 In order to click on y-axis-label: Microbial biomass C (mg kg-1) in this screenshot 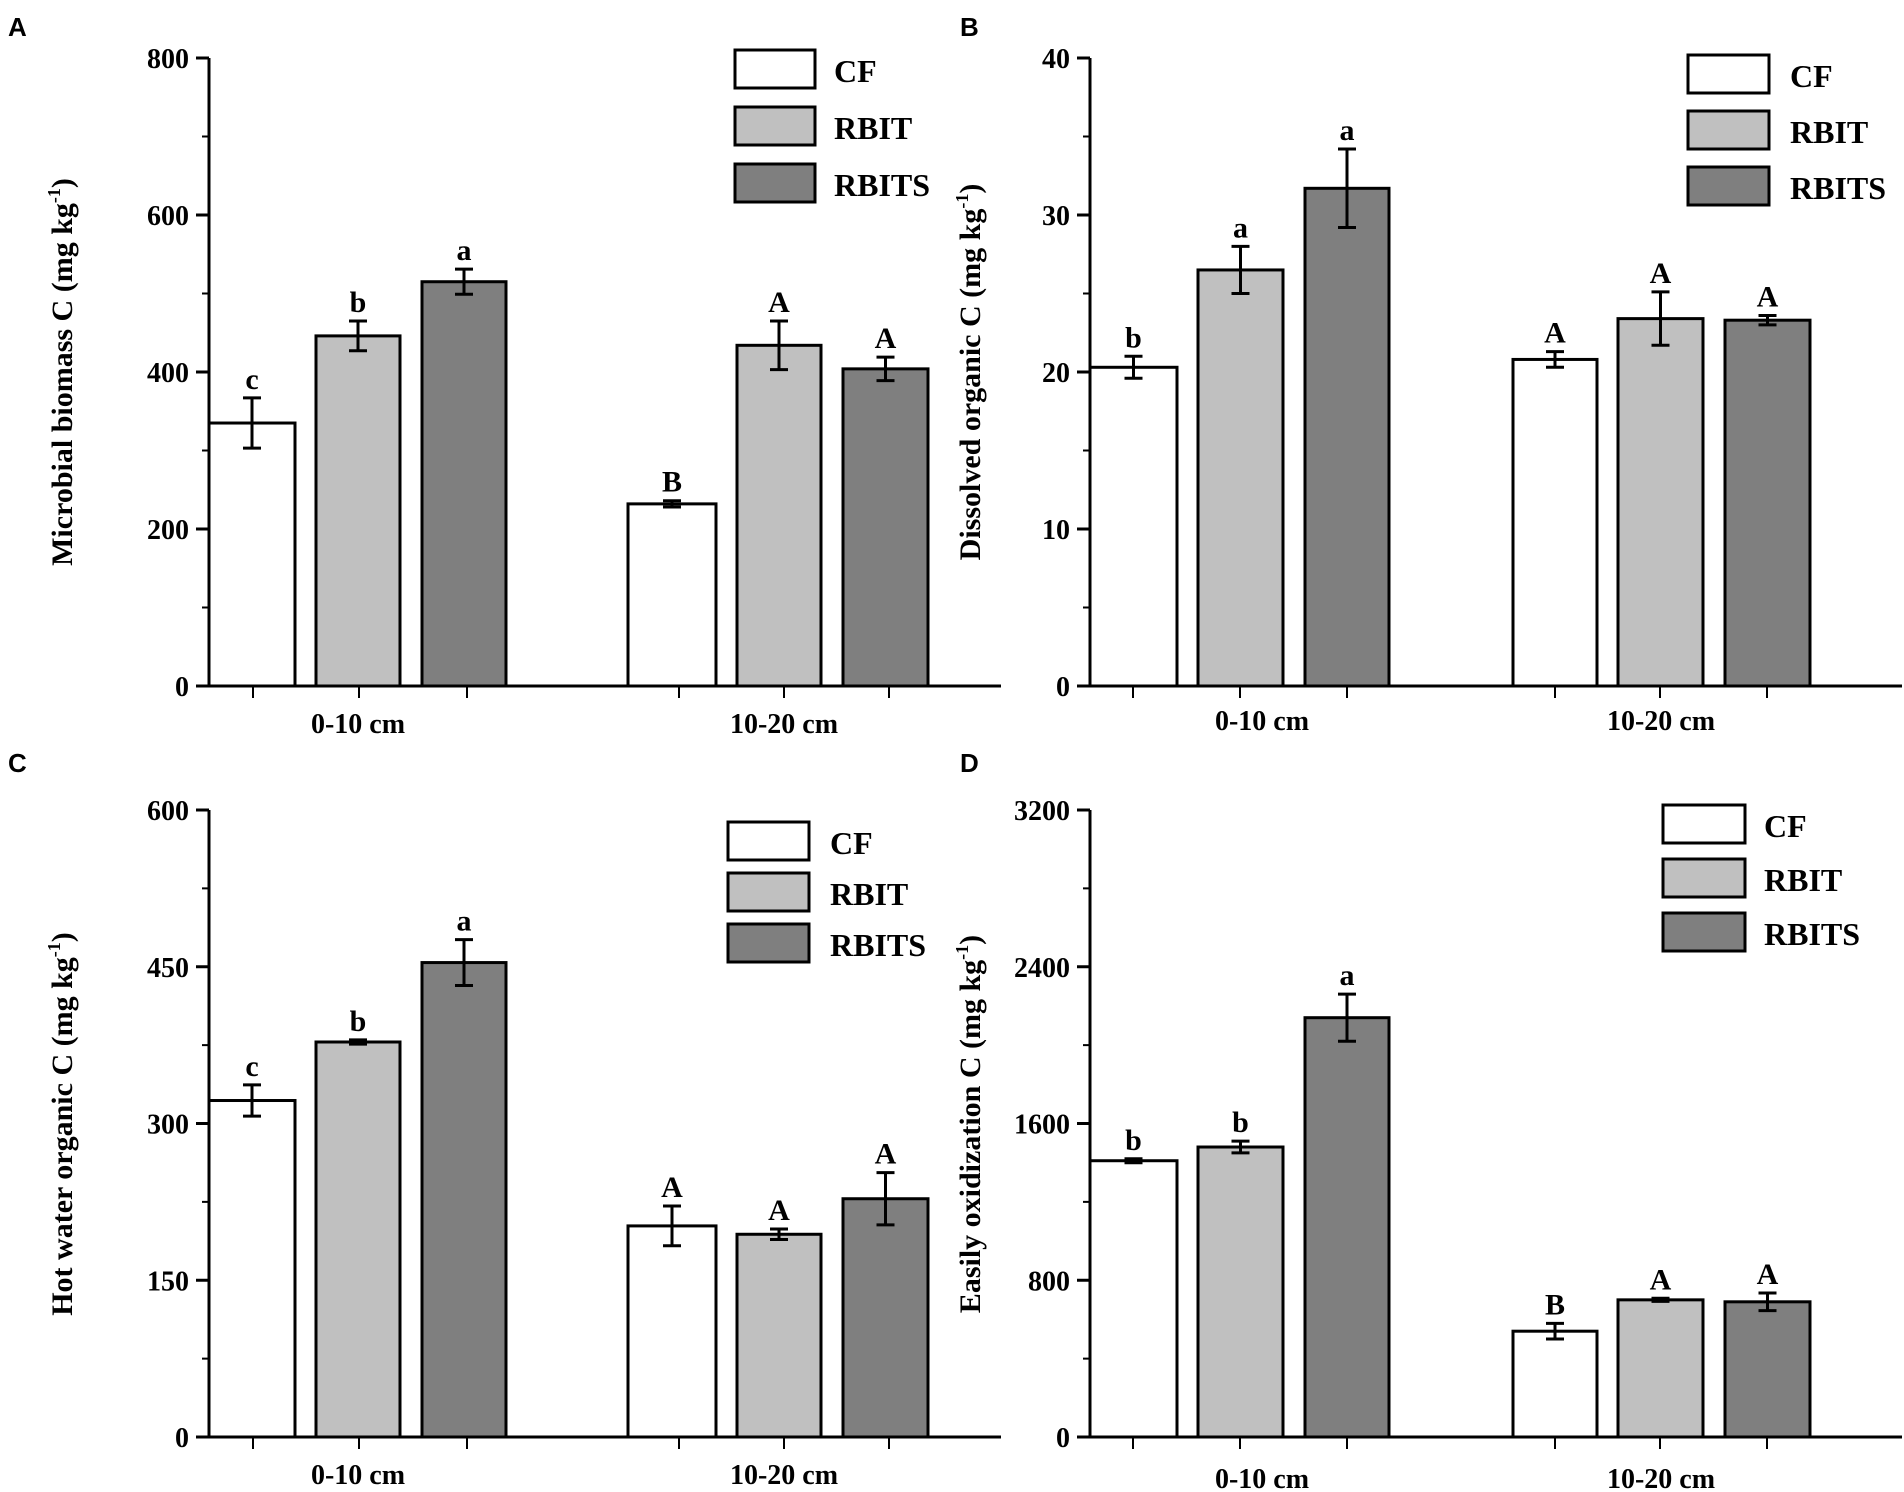, I will do `click(61, 372)`.